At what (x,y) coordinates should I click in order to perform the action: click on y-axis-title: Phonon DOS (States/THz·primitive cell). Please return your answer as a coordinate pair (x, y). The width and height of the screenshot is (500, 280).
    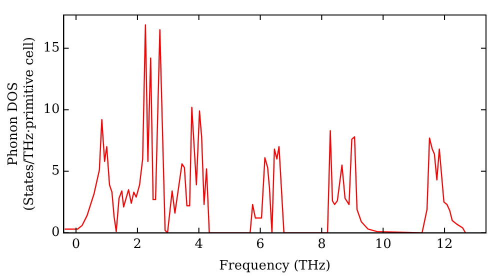
    Looking at the image, I should click on (21, 123).